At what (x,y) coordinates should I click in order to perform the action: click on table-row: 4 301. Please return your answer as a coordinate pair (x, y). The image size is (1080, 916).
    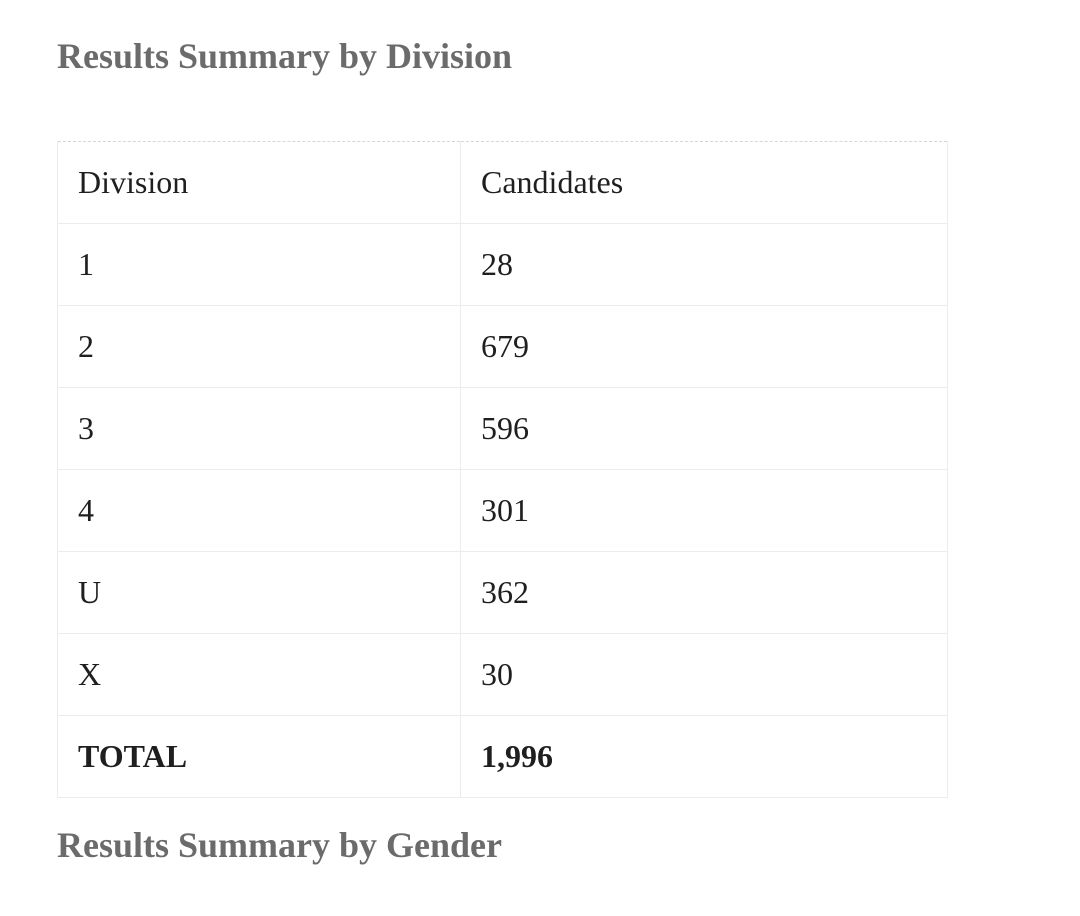
    Looking at the image, I should click on (502, 510).